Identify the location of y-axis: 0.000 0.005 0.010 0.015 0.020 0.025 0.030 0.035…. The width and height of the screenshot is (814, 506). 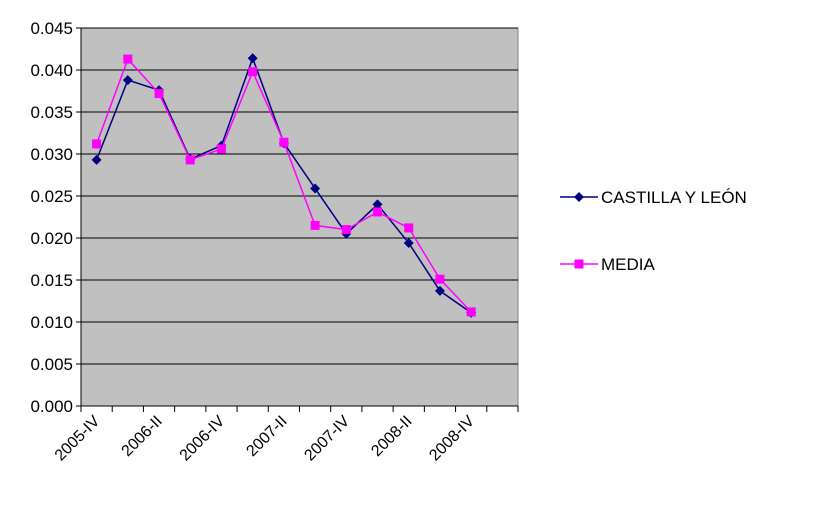
(56, 217).